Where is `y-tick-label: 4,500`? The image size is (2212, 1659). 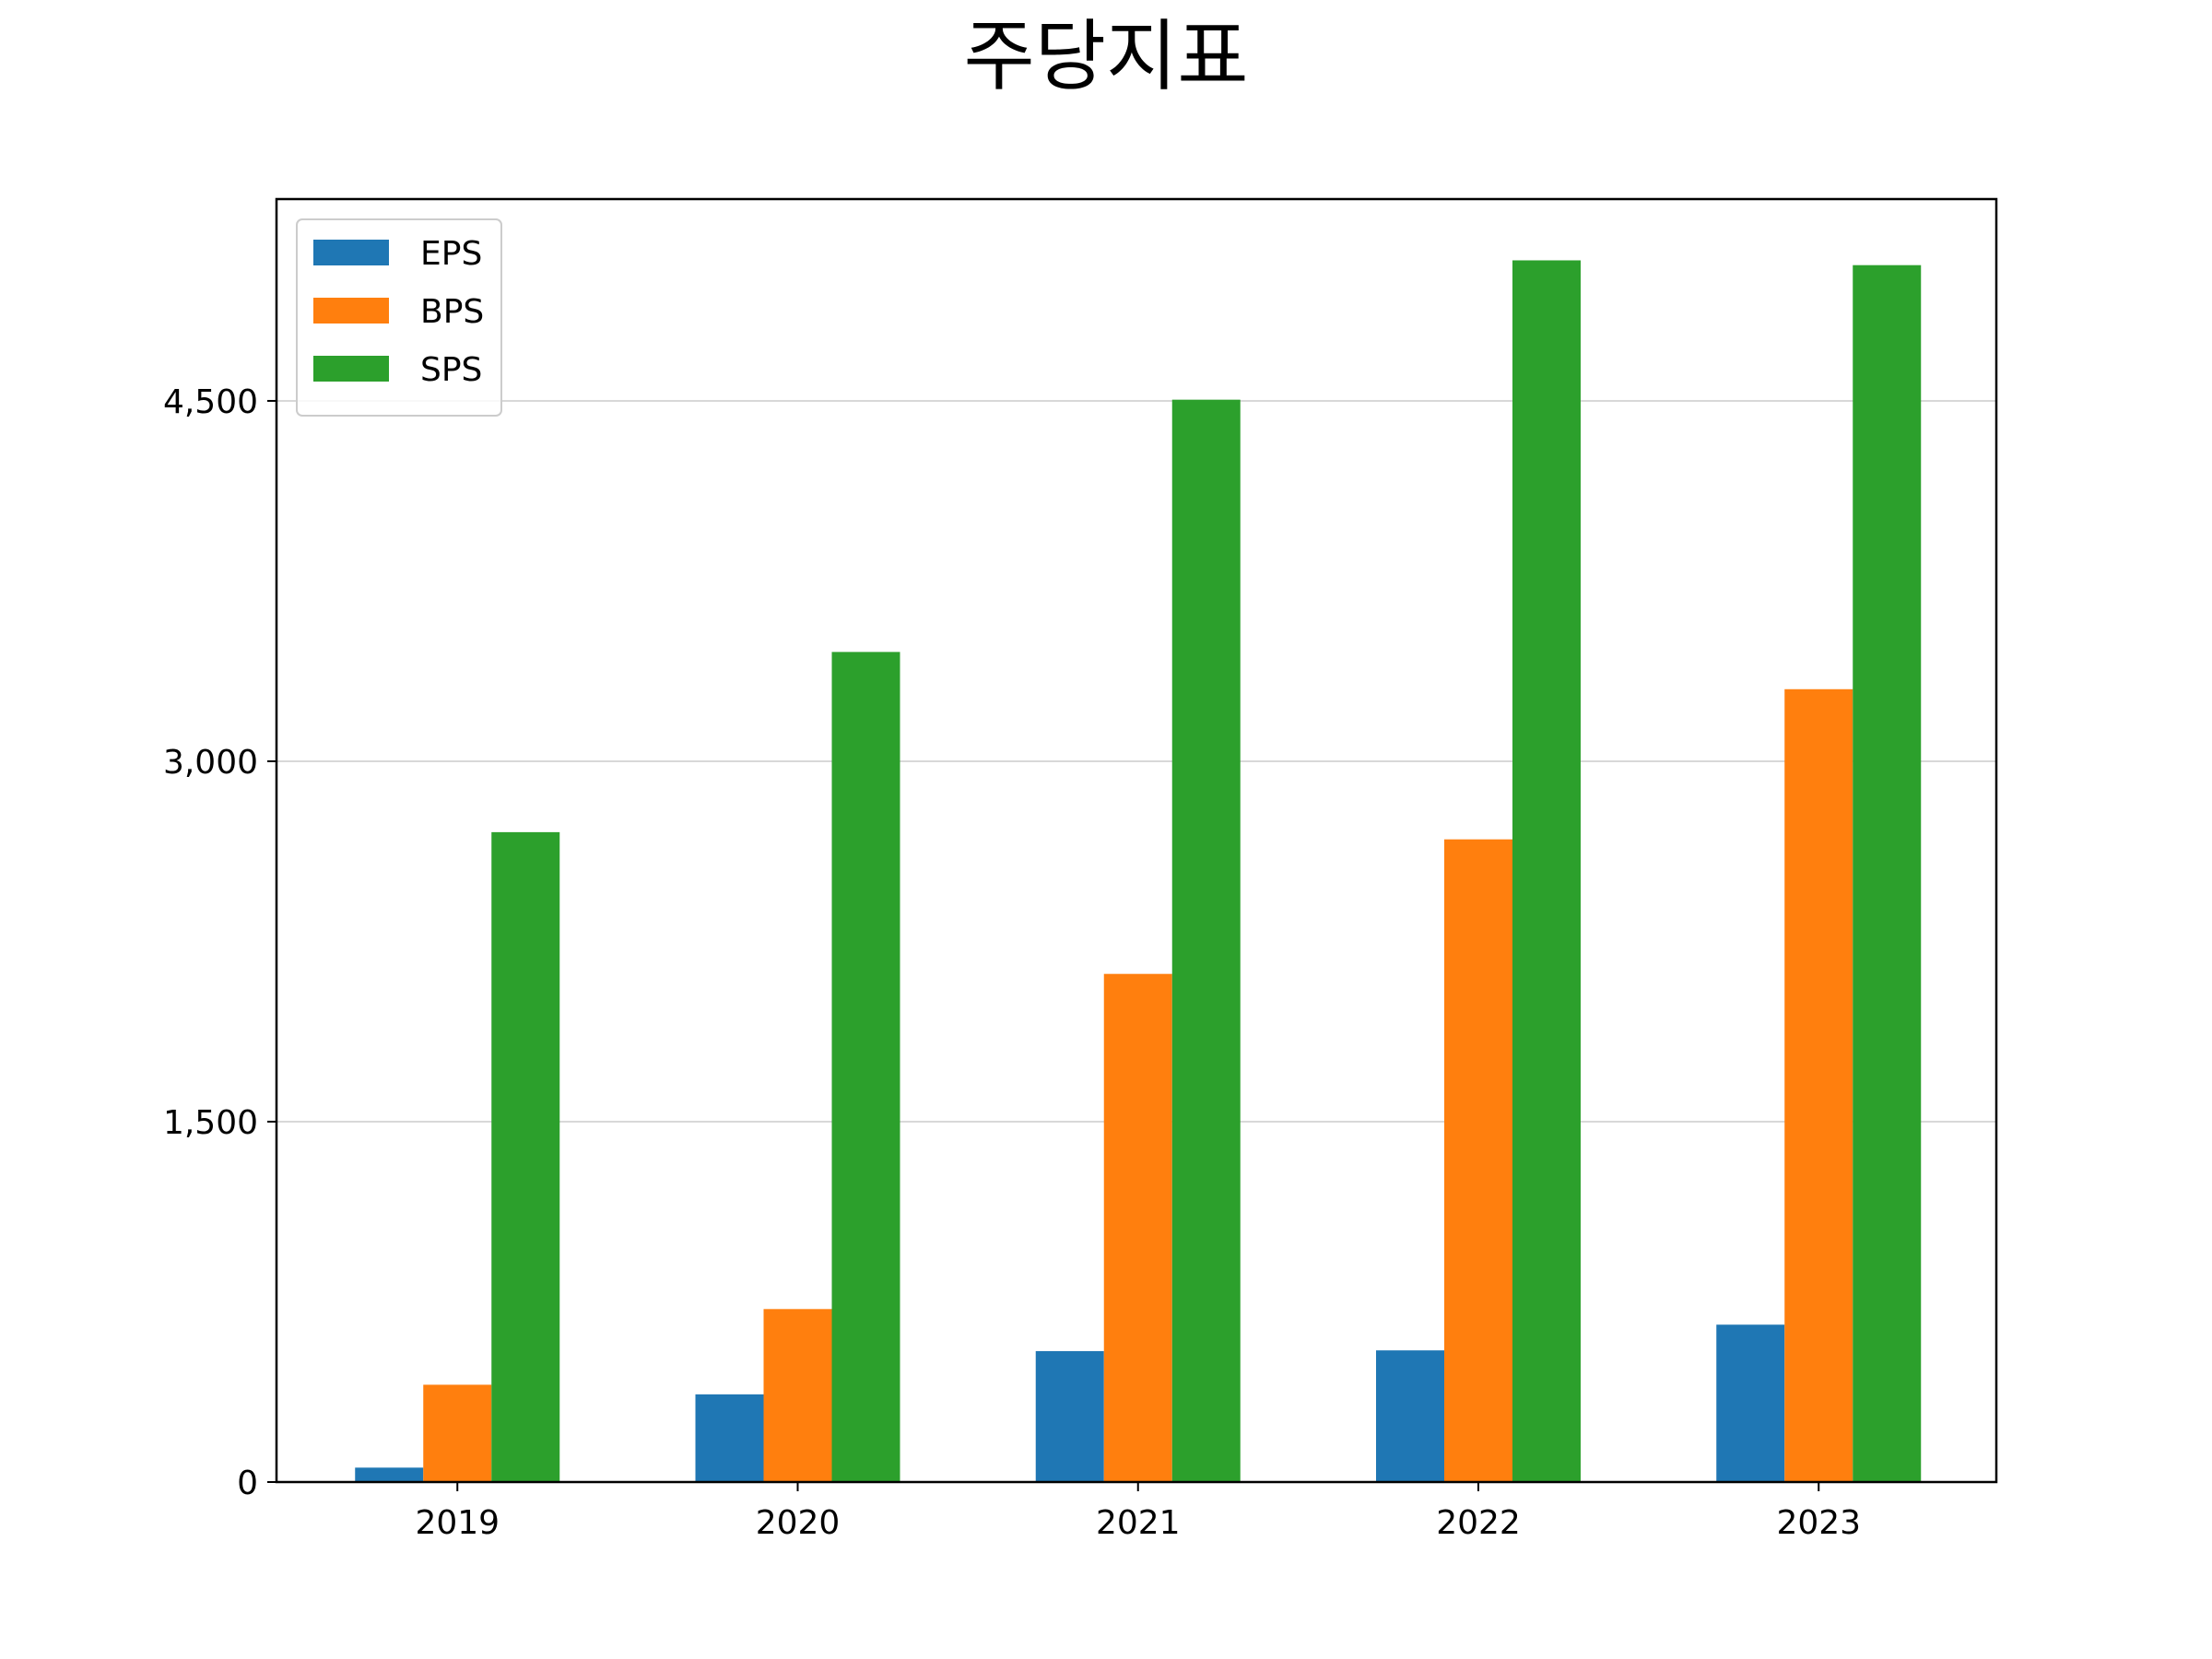 y-tick-label: 4,500 is located at coordinates (210, 402).